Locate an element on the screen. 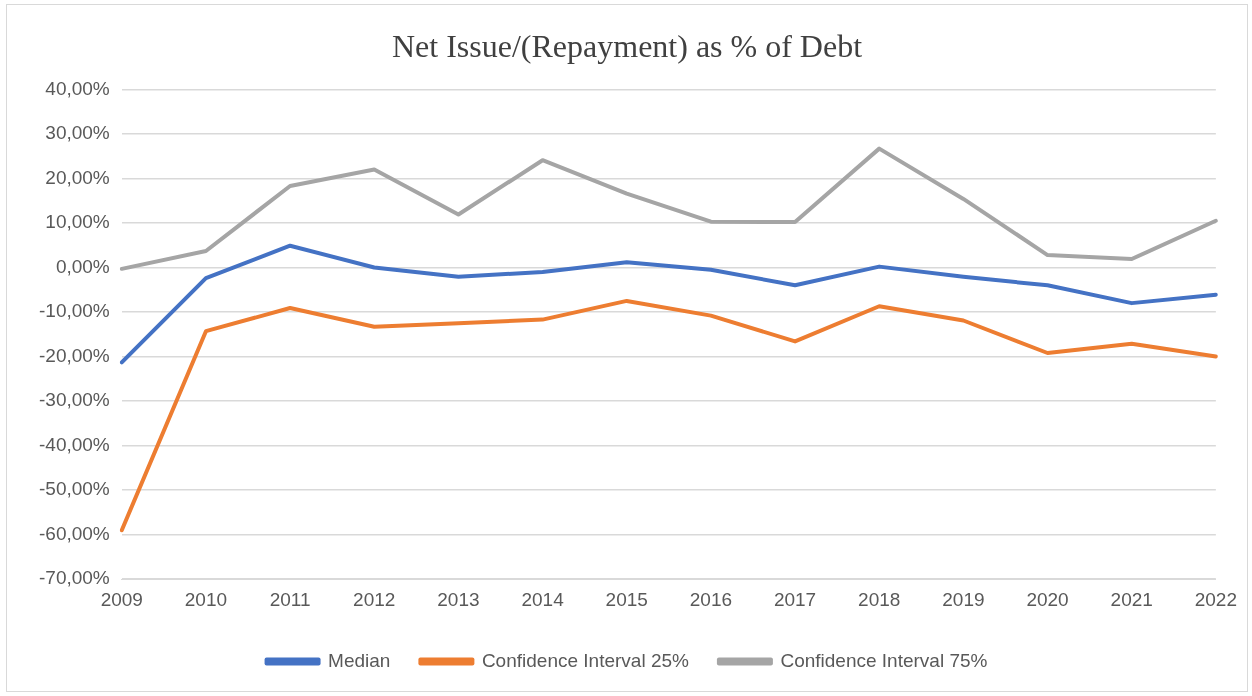 Image resolution: width=1252 pixels, height=696 pixels. y-tick-label: 0,00% is located at coordinates (82, 266).